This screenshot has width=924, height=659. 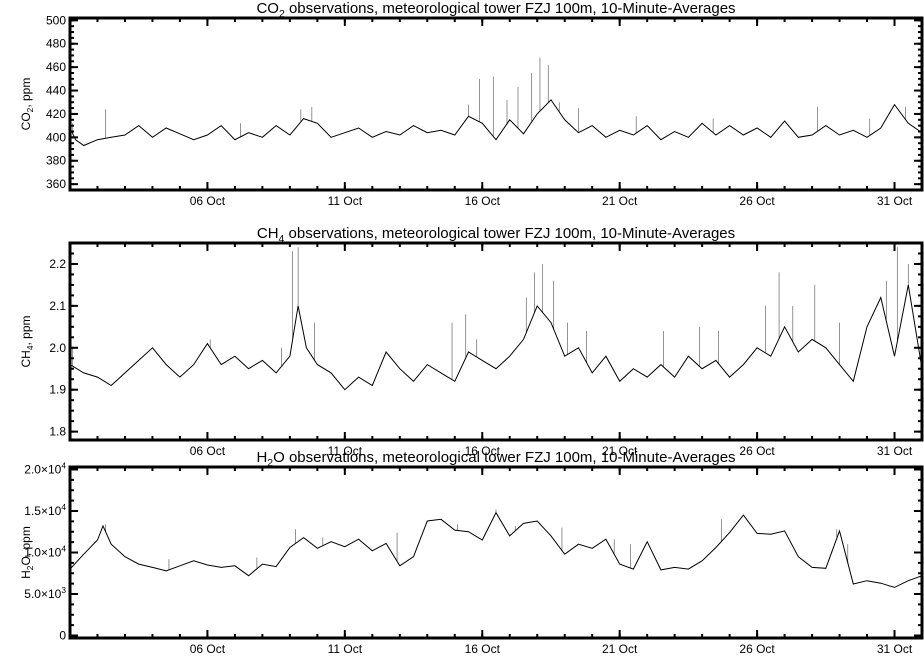 I want to click on y-axis-label: CH4, ppm, so click(x=27, y=341).